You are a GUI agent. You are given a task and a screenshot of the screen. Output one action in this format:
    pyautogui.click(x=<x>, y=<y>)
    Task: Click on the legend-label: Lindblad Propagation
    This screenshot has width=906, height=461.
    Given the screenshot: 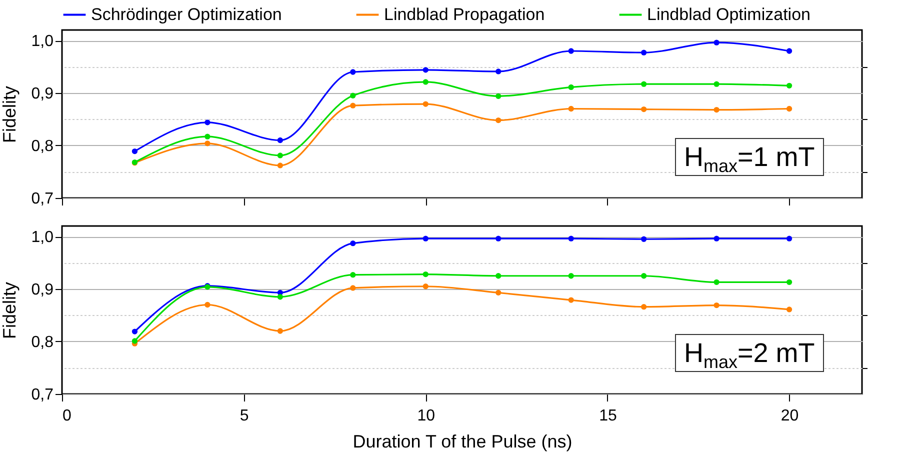 What is the action you would take?
    pyautogui.click(x=464, y=14)
    